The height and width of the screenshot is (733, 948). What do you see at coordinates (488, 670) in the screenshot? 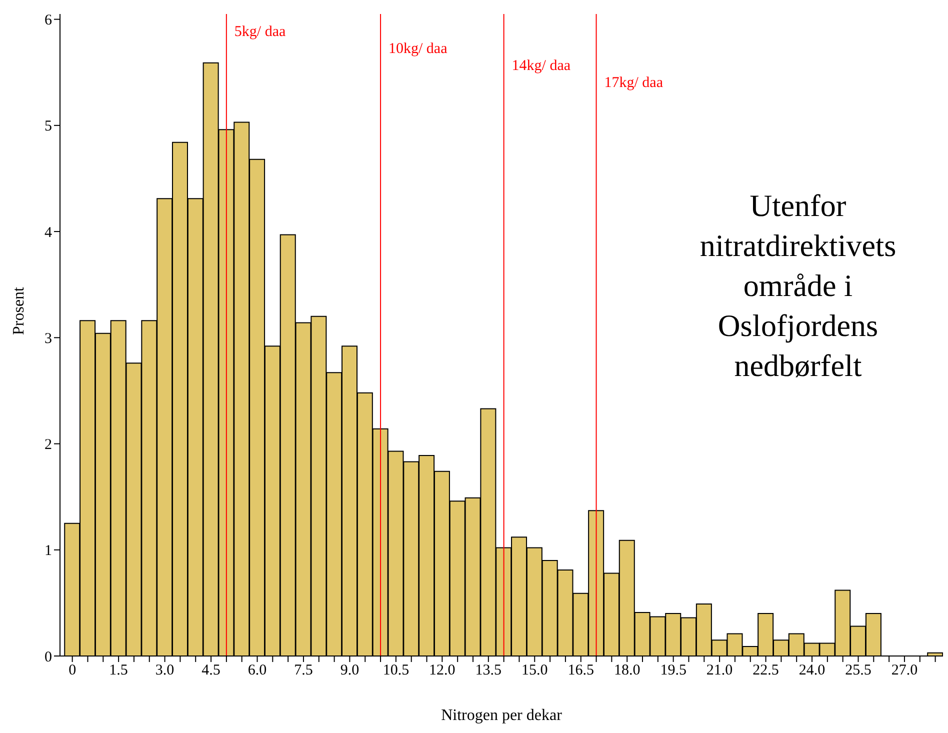
I see `x-tick-label: 13.5` at bounding box center [488, 670].